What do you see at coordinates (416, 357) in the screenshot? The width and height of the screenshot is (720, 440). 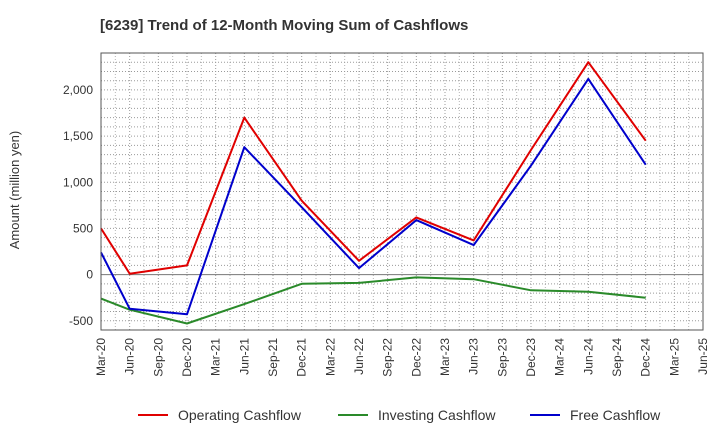 I see `x-tick-label: Dec-22` at bounding box center [416, 357].